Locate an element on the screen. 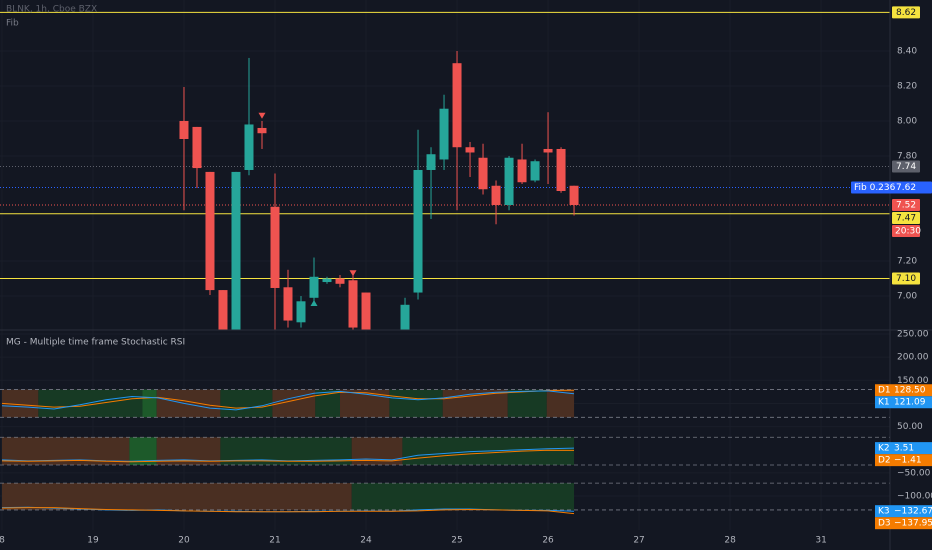  badge-value: −132.67 is located at coordinates (913, 512).